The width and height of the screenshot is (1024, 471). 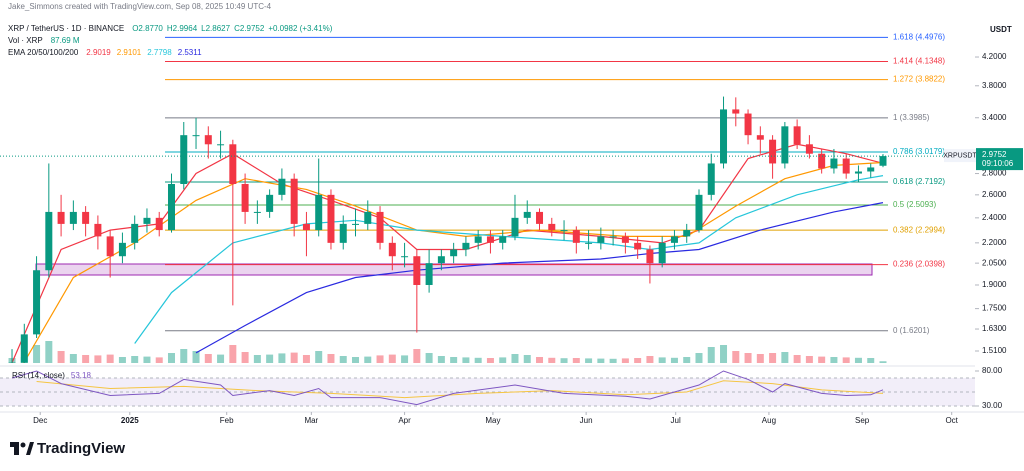 What do you see at coordinates (919, 36) in the screenshot?
I see `fib-label: 1.618 (4.4976)` at bounding box center [919, 36].